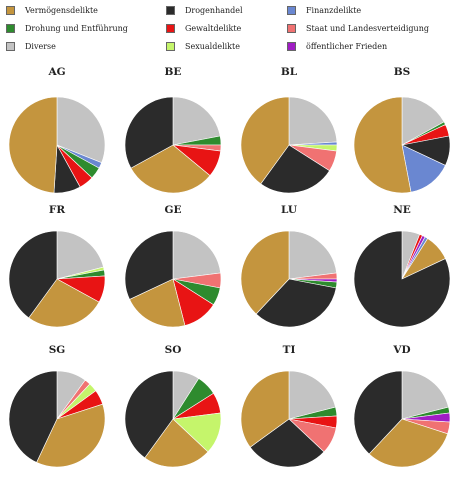 The width and height of the screenshot is (458, 484). What do you see at coordinates (402, 72) in the screenshot?
I see `chart-title: BS` at bounding box center [402, 72].